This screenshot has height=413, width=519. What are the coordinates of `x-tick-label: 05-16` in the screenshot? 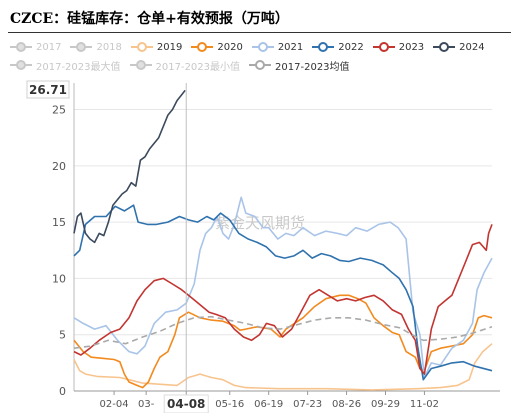 It's located at (229, 404).